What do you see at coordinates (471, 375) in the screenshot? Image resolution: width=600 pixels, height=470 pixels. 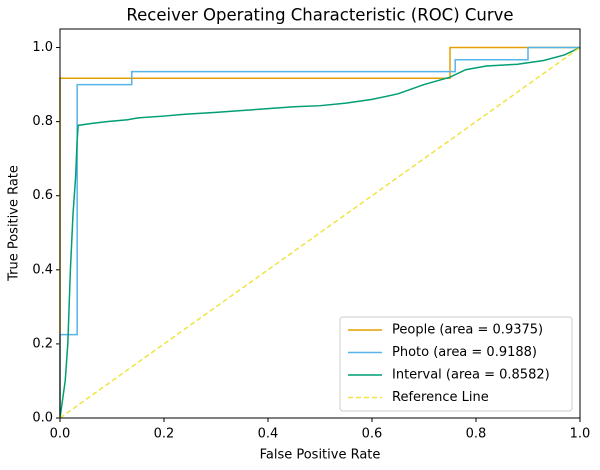 I see `legend-label: Interval (area = 0.8582)` at bounding box center [471, 375].